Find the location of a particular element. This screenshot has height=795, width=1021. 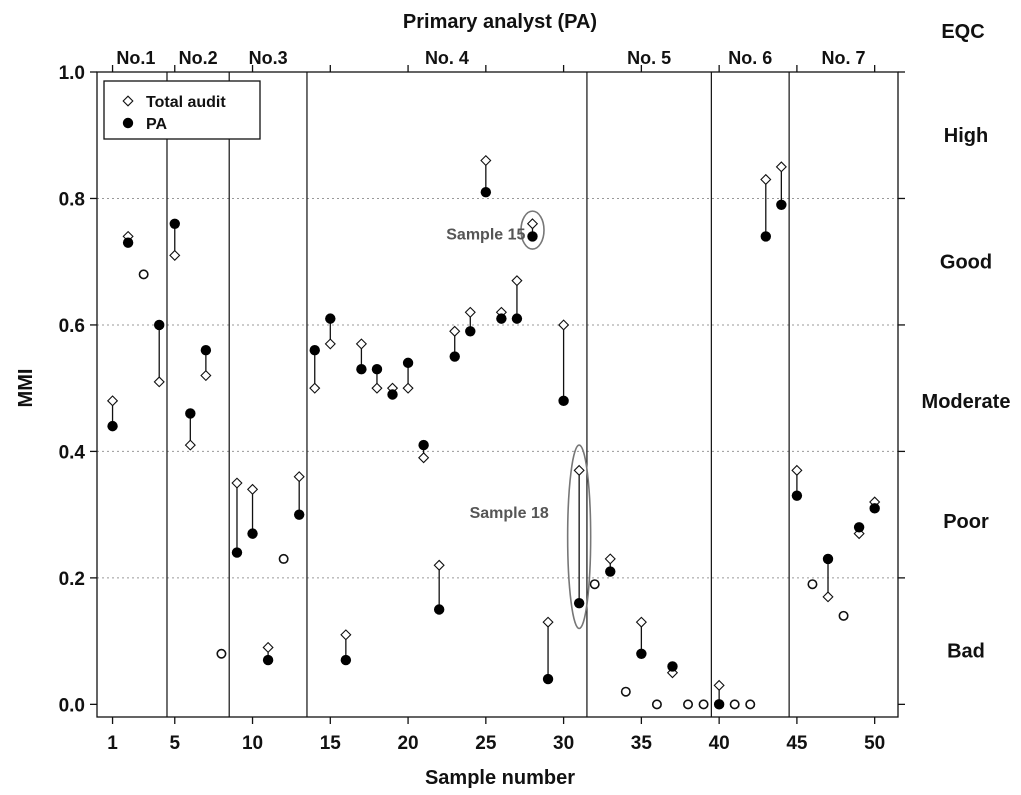

y-tick-label: 0.0 is located at coordinates (72, 705).